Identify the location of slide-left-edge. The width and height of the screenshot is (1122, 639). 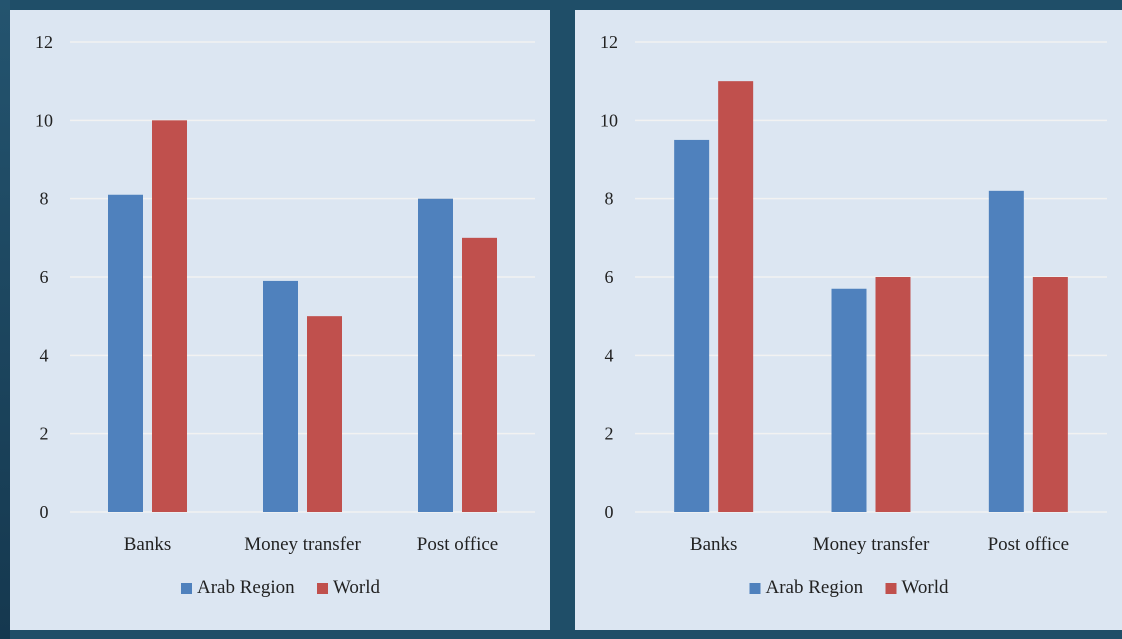
(5, 319).